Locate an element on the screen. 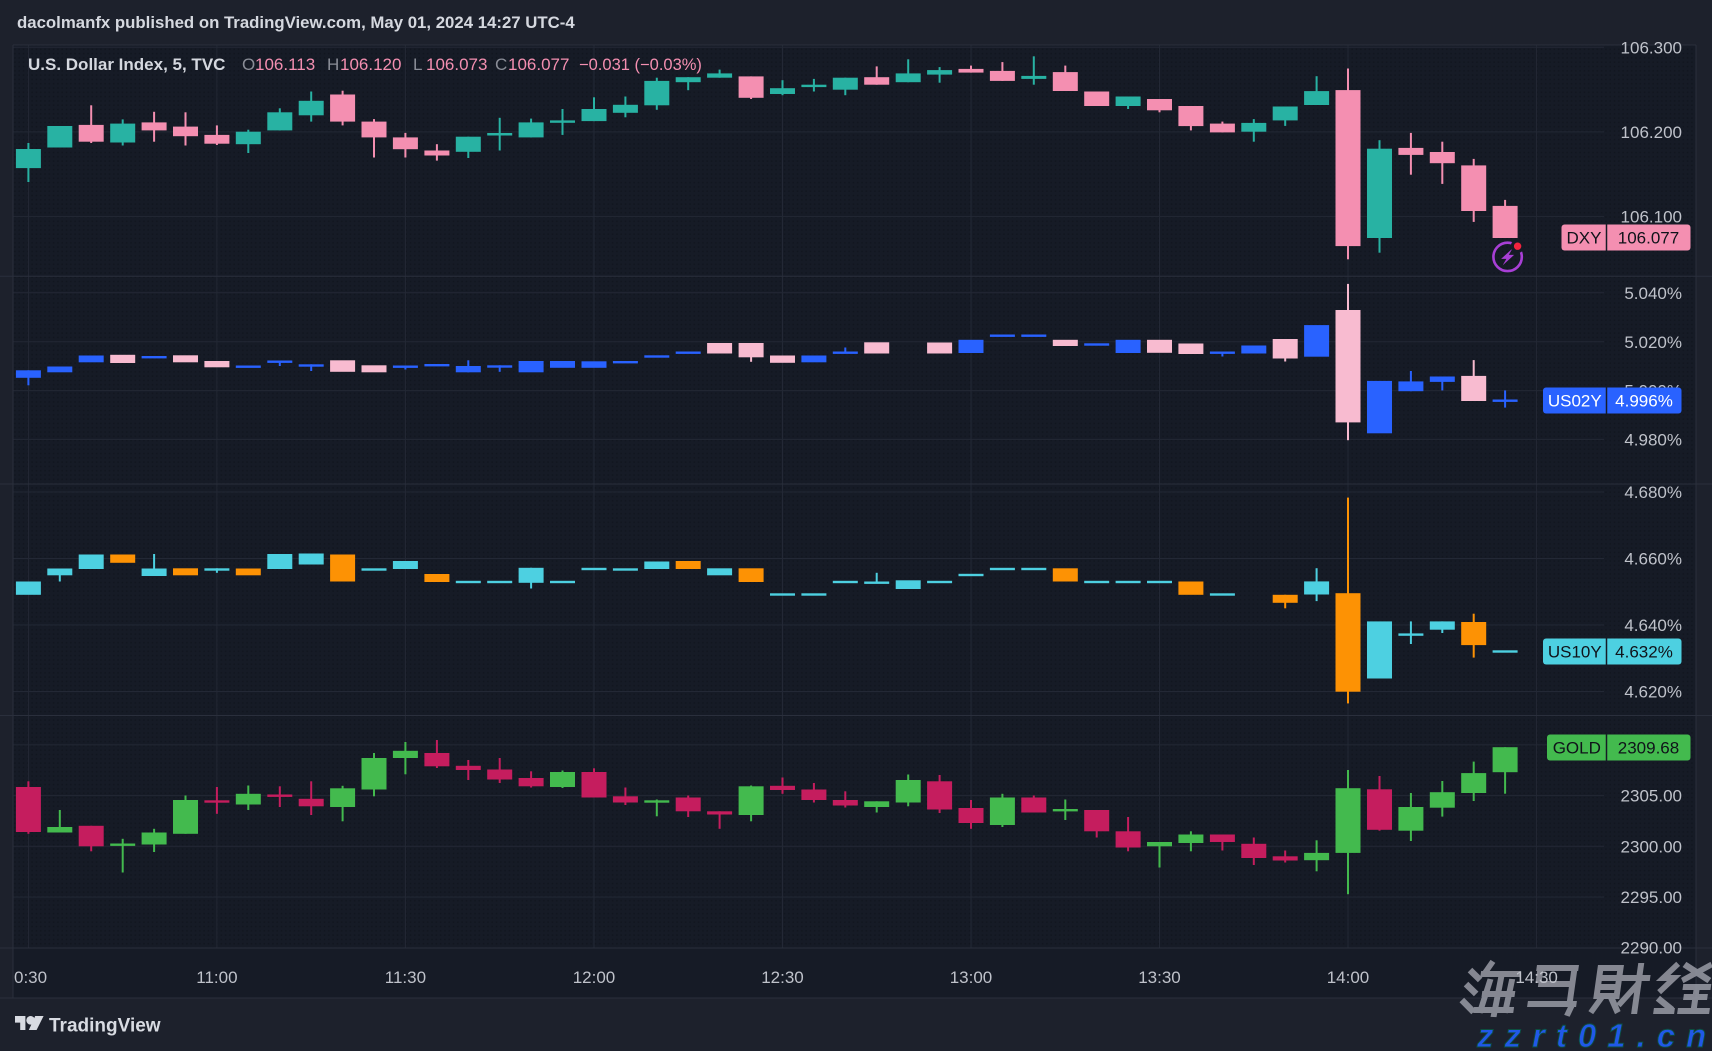 The image size is (1712, 1051). svg-text: 4.640% is located at coordinates (1653, 625).